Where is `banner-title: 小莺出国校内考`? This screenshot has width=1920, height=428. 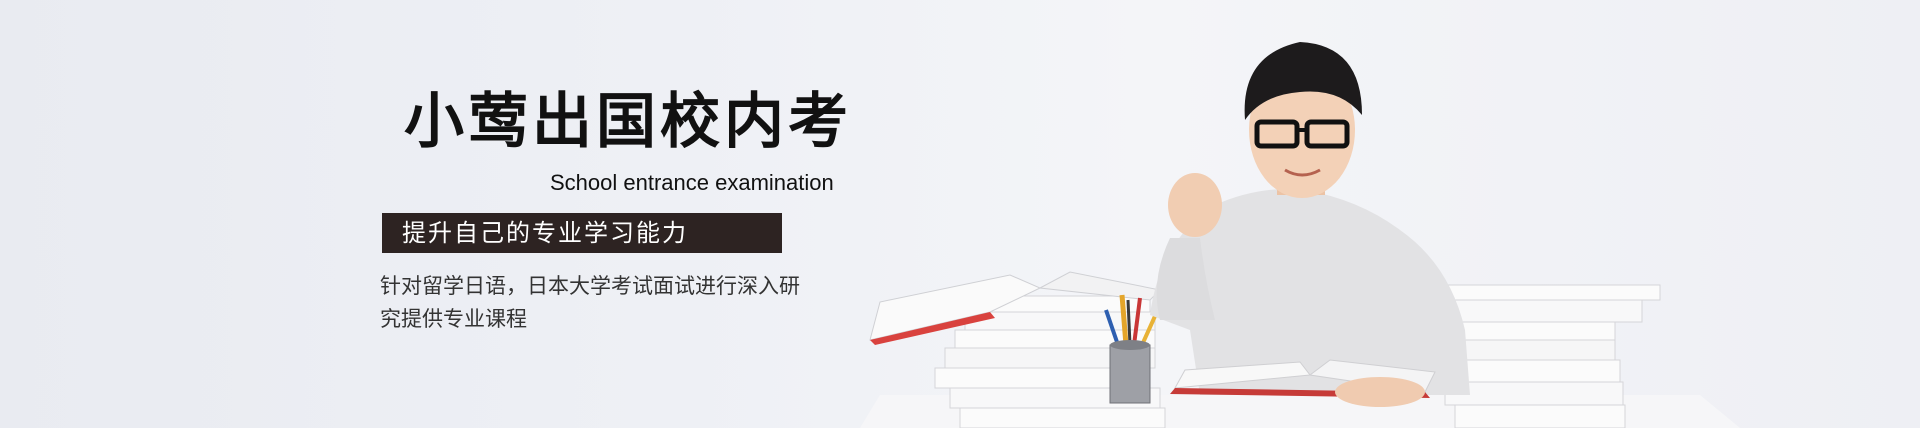
banner-title: 小莺出国校内考 is located at coordinates (628, 122).